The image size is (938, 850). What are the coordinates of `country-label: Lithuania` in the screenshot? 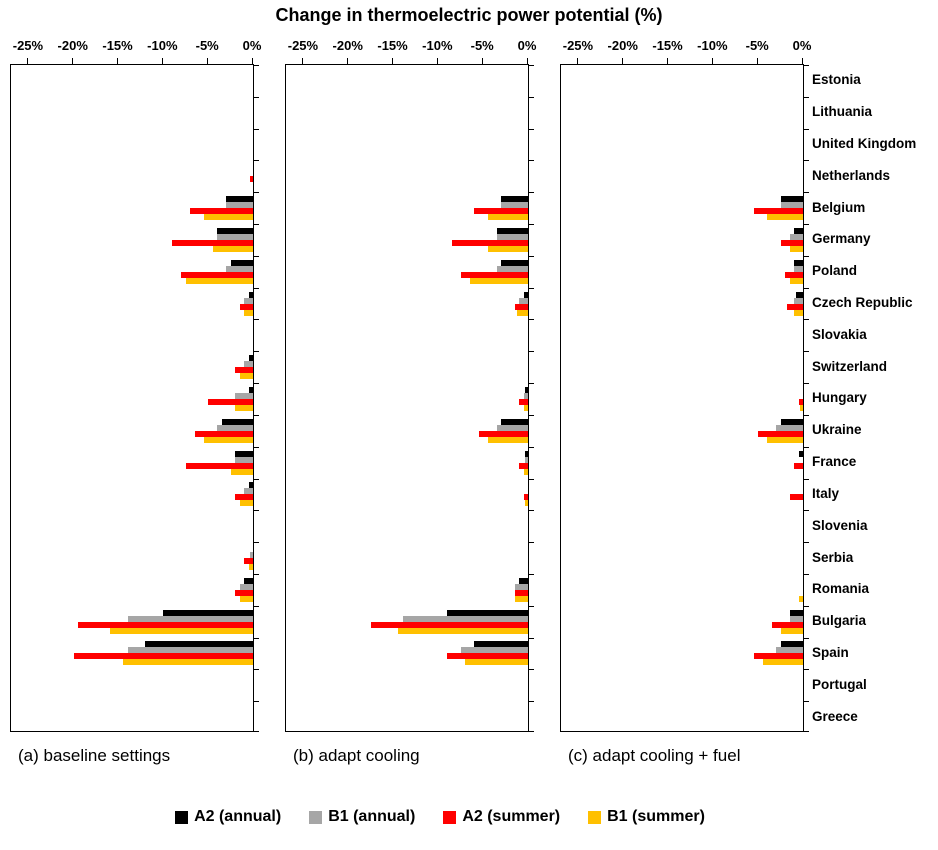 It's located at (842, 112).